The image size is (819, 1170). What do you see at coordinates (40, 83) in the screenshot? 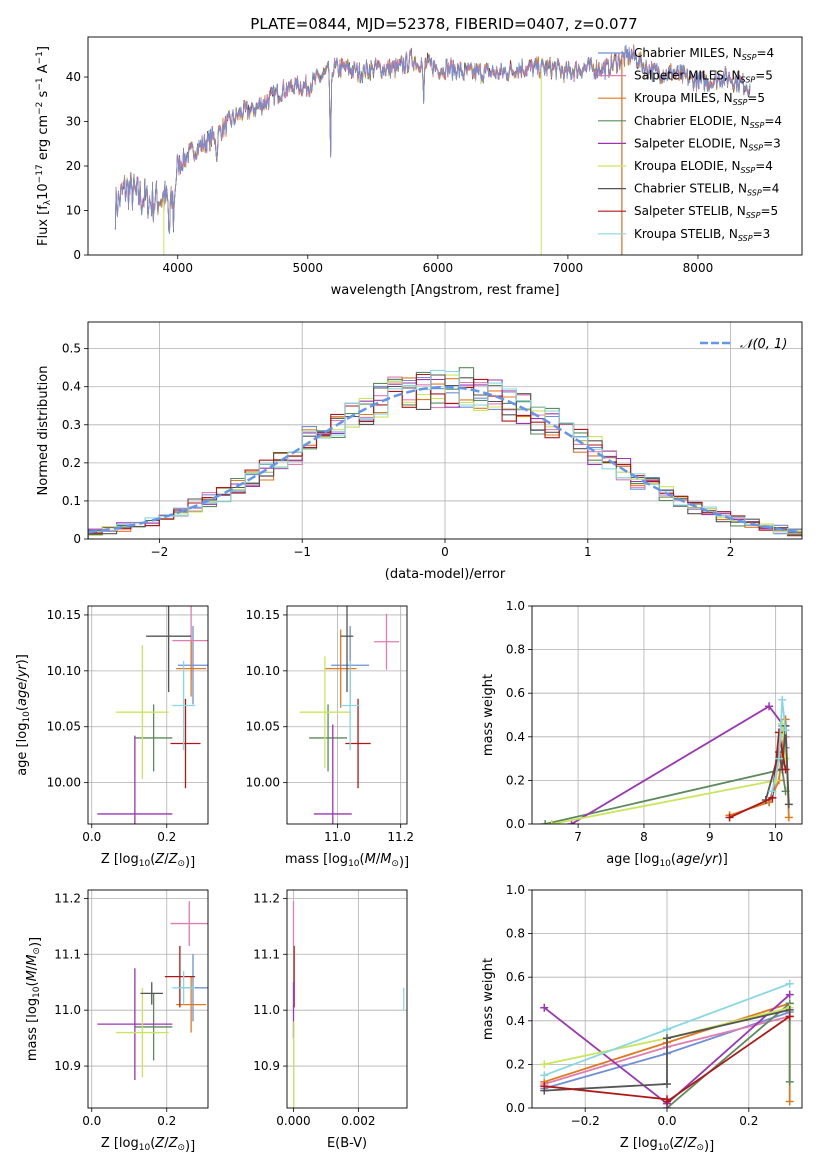
I see `y-label-part: −1` at bounding box center [40, 83].